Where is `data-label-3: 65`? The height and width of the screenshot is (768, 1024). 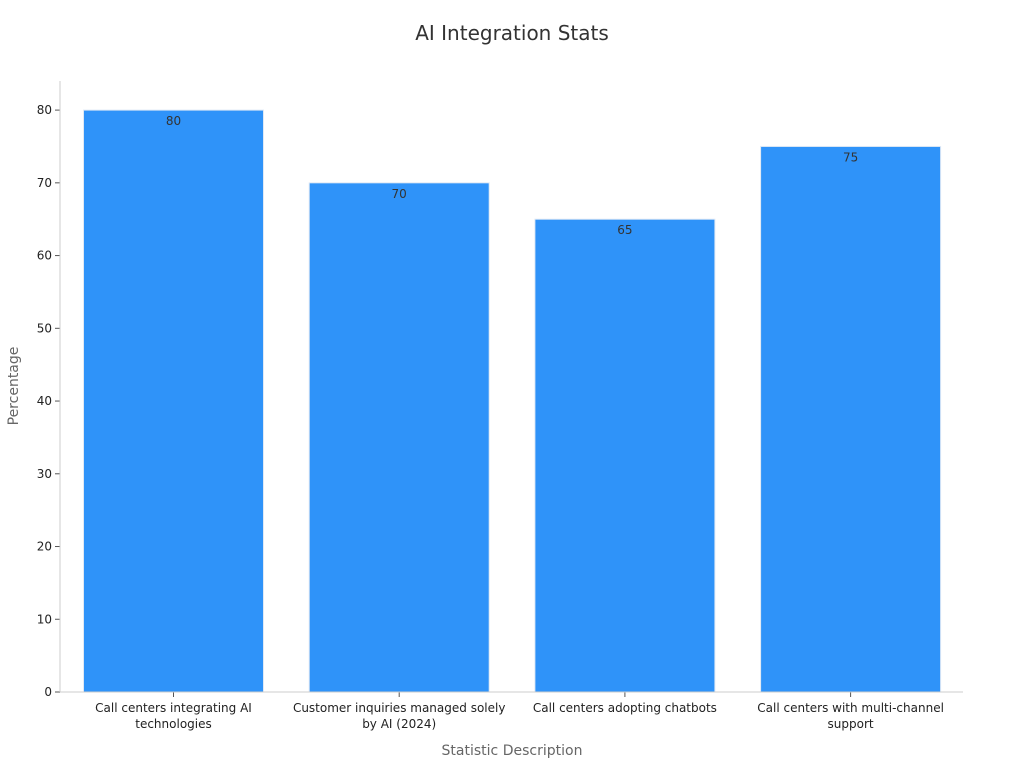
data-label-3: 65 is located at coordinates (624, 230).